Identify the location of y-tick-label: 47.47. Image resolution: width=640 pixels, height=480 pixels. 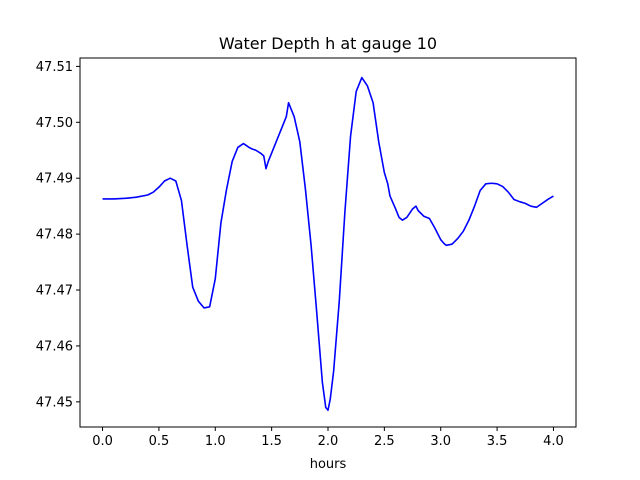
(54, 291).